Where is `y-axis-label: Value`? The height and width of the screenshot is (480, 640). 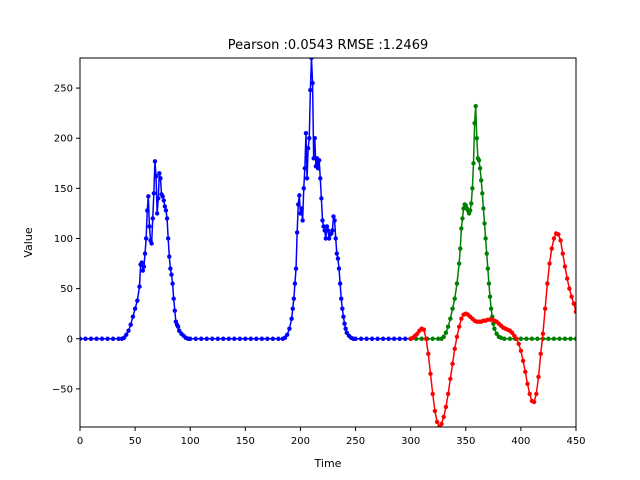
y-axis-label: Value is located at coordinates (28, 242).